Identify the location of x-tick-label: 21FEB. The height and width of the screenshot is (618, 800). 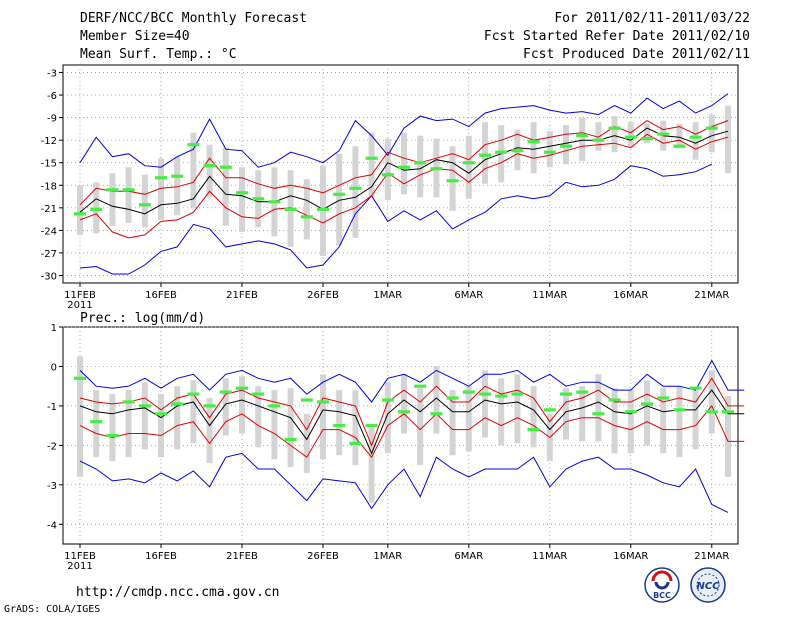
(242, 295).